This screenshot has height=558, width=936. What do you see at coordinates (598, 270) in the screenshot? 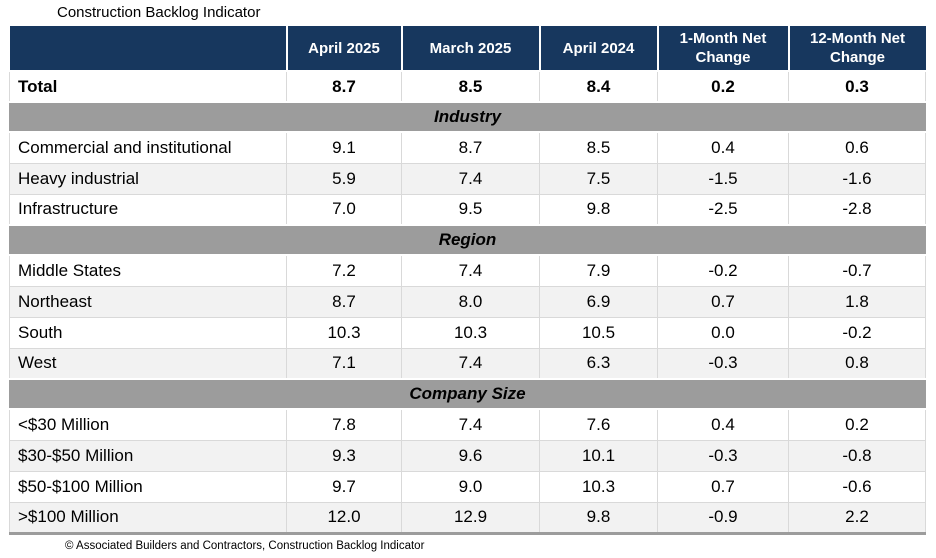
I see `cell-value: 7.9` at bounding box center [598, 270].